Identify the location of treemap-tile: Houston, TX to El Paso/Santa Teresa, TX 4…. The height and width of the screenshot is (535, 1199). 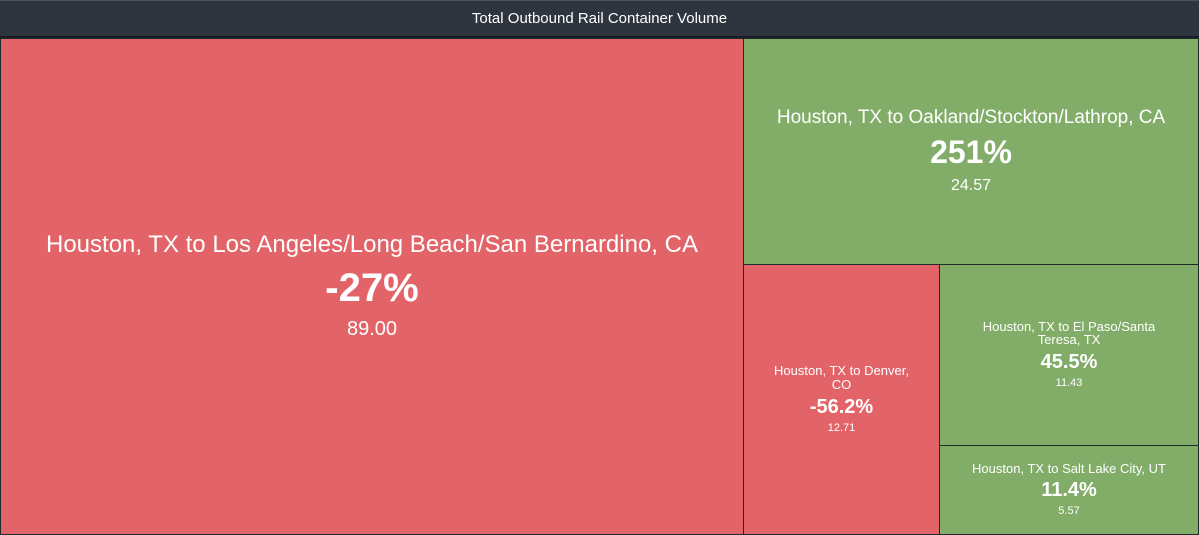
(1069, 355).